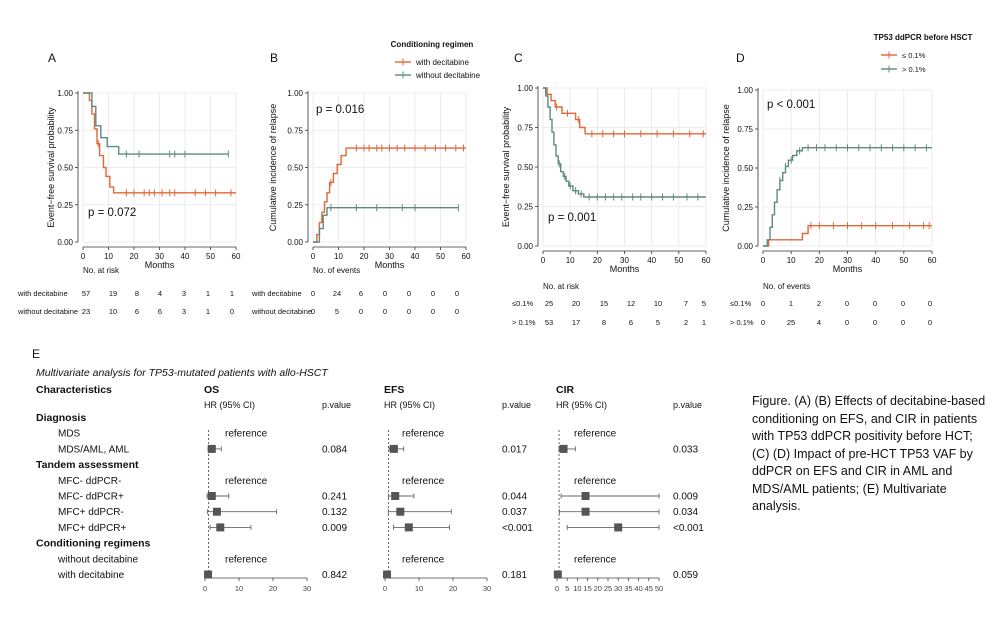  Describe the element at coordinates (409, 405) in the screenshot. I see `forest-efs-hr-header: HR (95% CI)` at that location.